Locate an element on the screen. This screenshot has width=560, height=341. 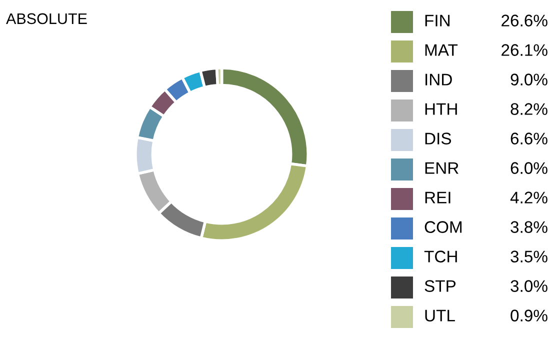
data-label: 6.0% is located at coordinates (529, 168).